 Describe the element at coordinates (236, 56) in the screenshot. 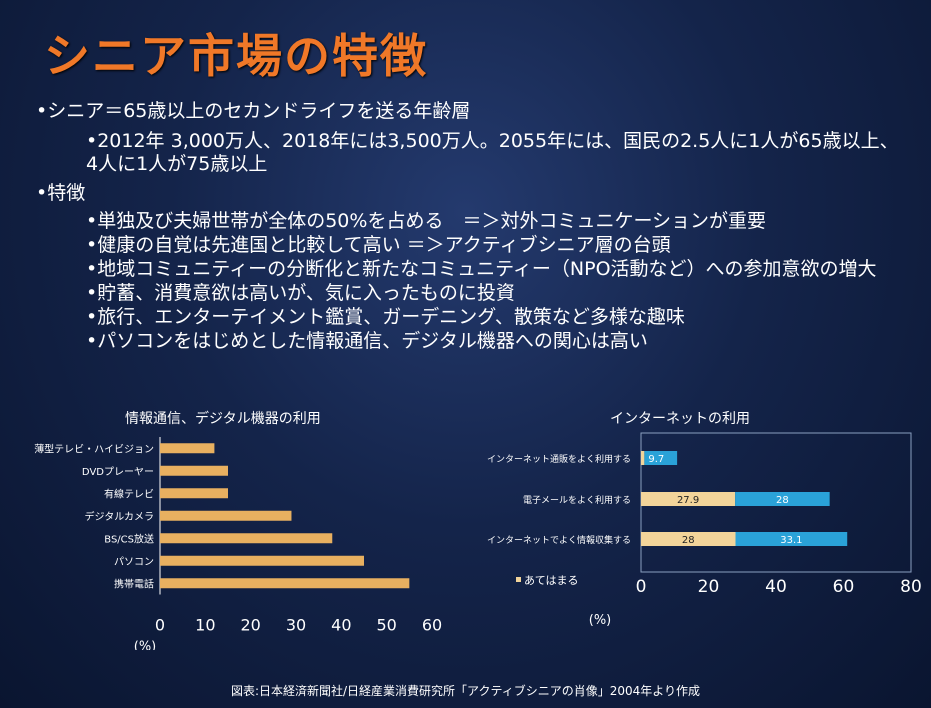

I see `slide-title: シニア市場の特徴` at that location.